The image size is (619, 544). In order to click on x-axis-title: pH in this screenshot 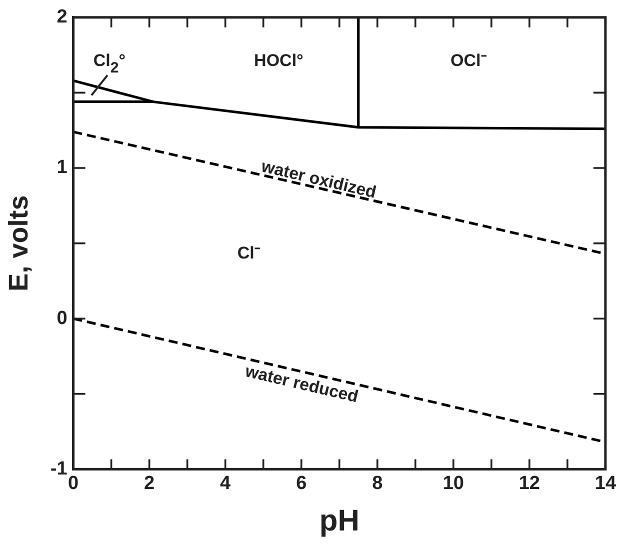, I will do `click(339, 521)`.